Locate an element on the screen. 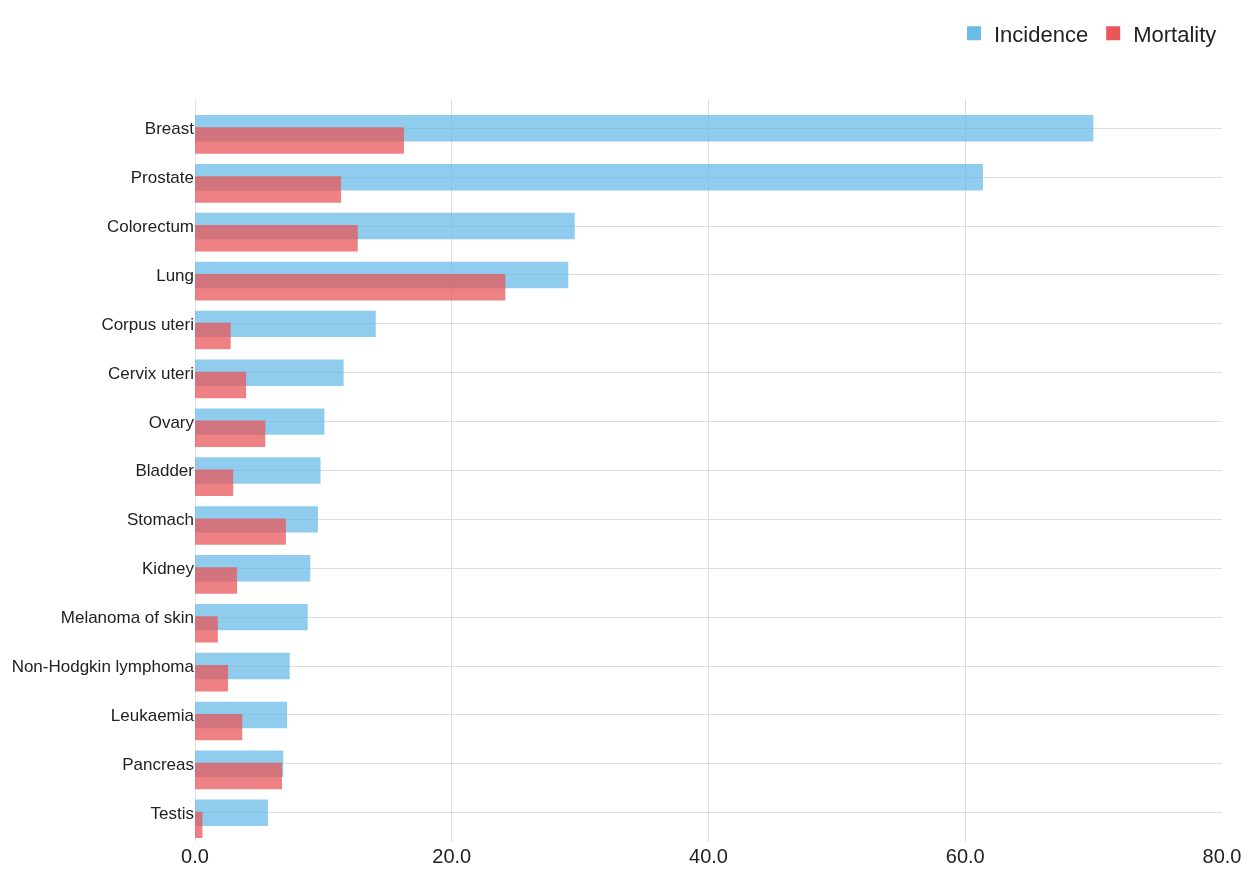 Image resolution: width=1253 pixels, height=882 pixels. y-tick-label: Leukaemia is located at coordinates (152, 715).